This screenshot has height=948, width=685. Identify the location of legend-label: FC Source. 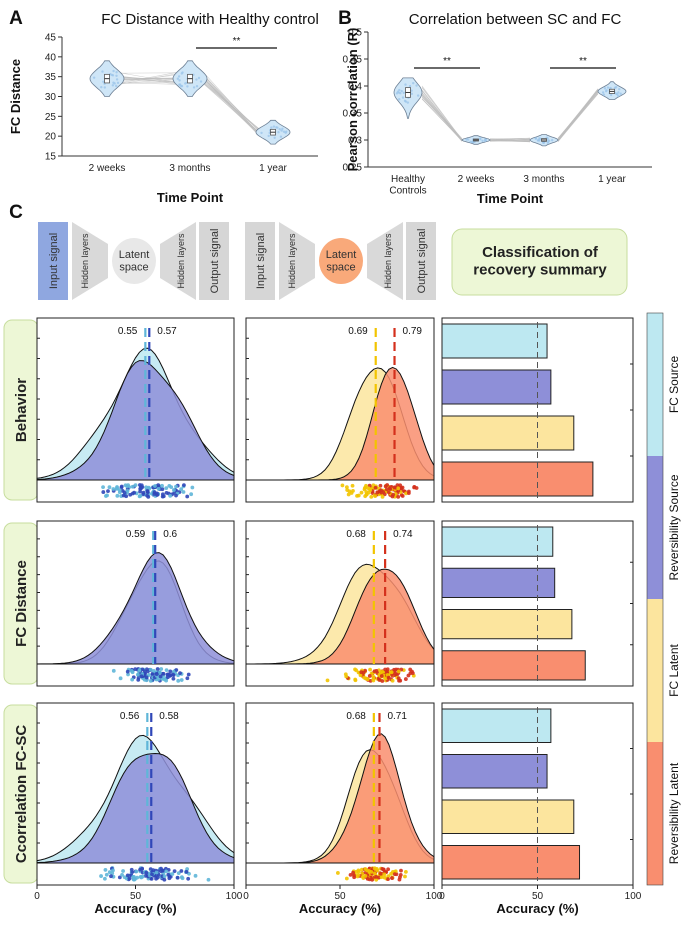
(674, 385).